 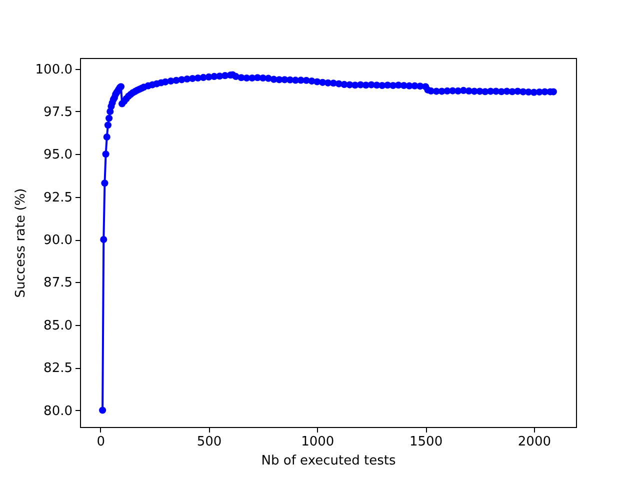 What do you see at coordinates (58, 283) in the screenshot?
I see `y-tick-label: 87.5` at bounding box center [58, 283].